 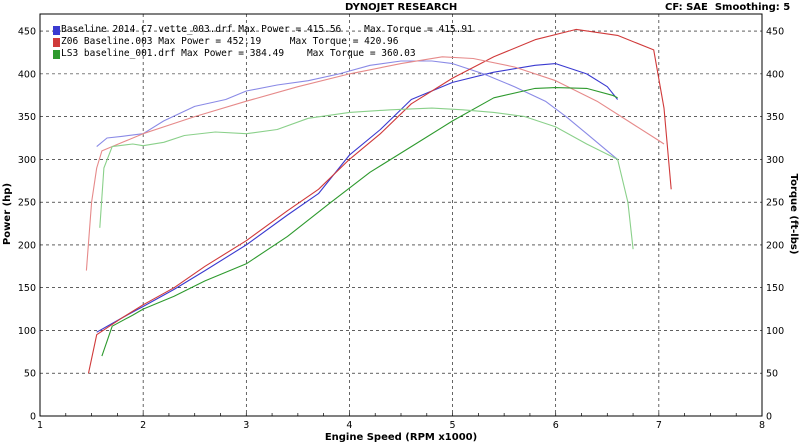 What do you see at coordinates (775, 74) in the screenshot?
I see `y2-tick-label: 400` at bounding box center [775, 74].